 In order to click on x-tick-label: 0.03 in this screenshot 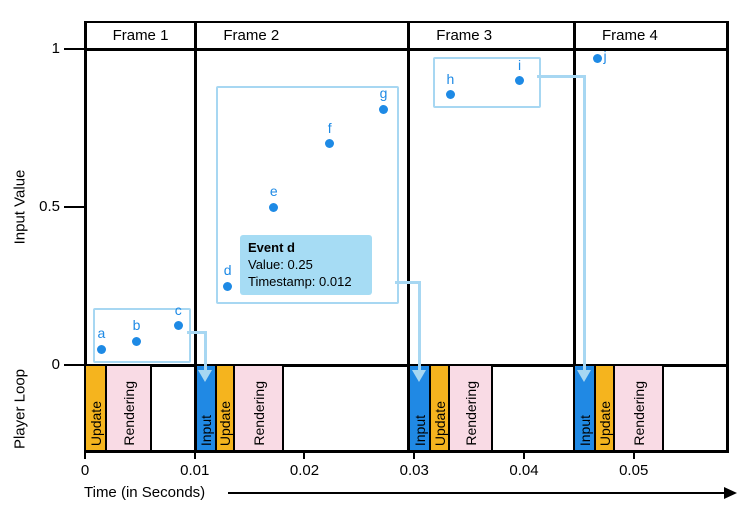, I will do `click(414, 470)`.